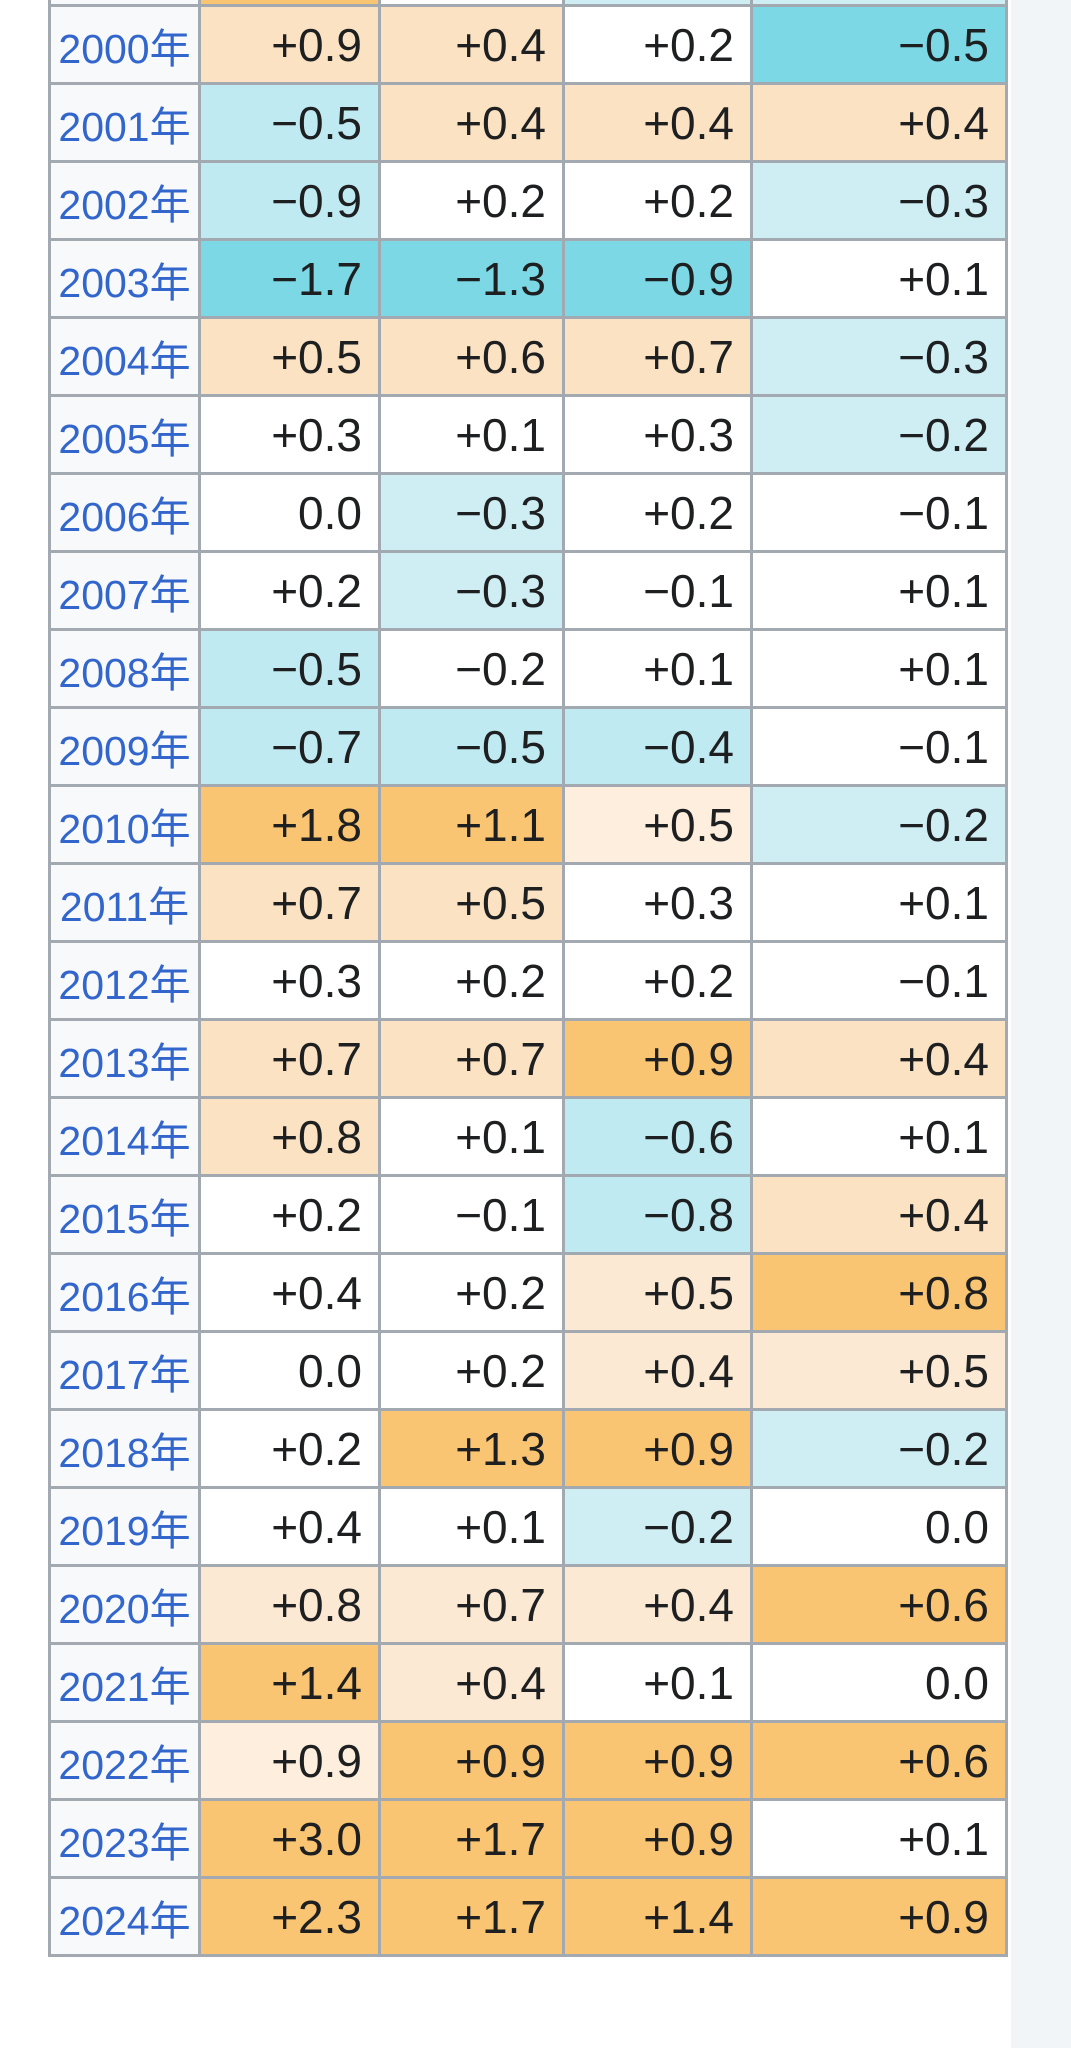 The image size is (1071, 2048). I want to click on year-link: 2010年, so click(124, 828).